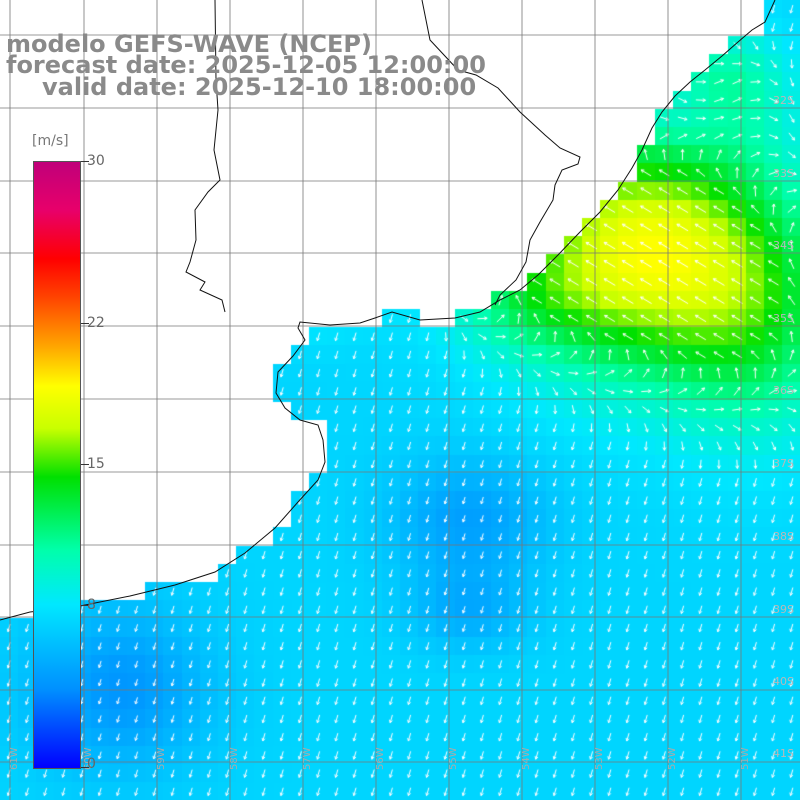 The width and height of the screenshot is (800, 800). I want to click on lon-label: 58W, so click(234, 758).